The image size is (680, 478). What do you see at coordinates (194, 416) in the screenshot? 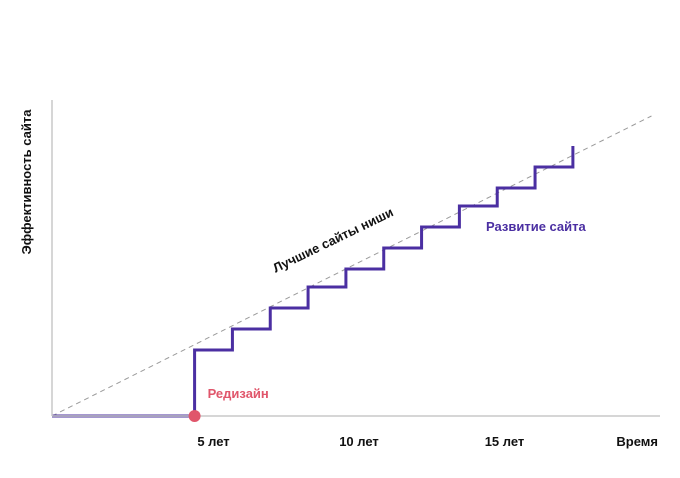
I see `redesign-marker` at bounding box center [194, 416].